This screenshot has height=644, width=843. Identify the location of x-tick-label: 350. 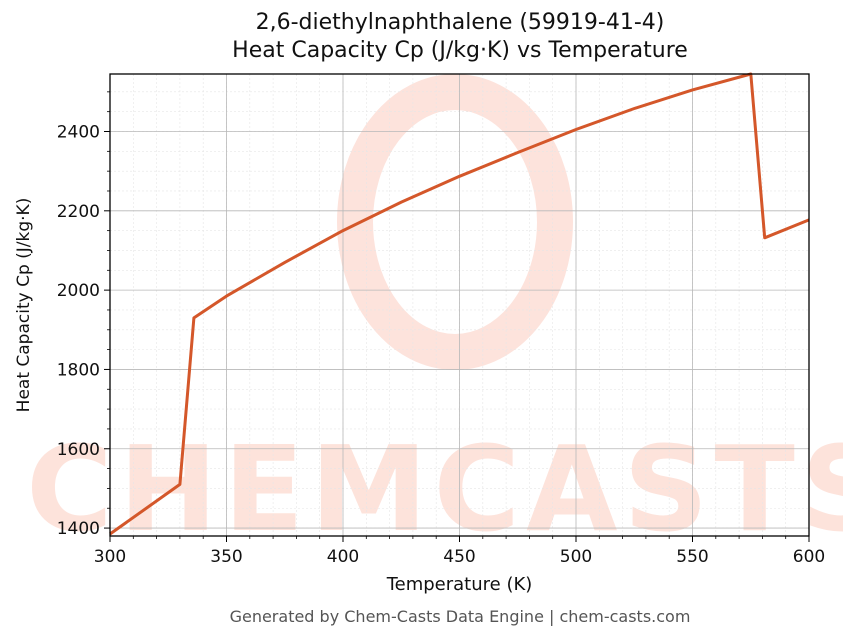
(226, 557).